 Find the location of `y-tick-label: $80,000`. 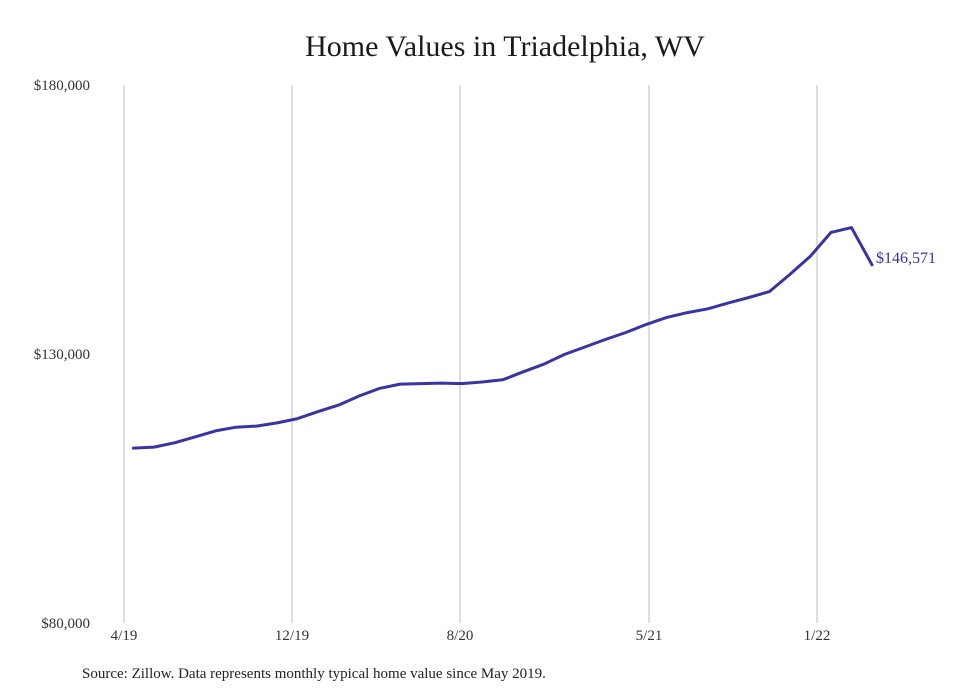

y-tick-label: $80,000 is located at coordinates (65, 624).